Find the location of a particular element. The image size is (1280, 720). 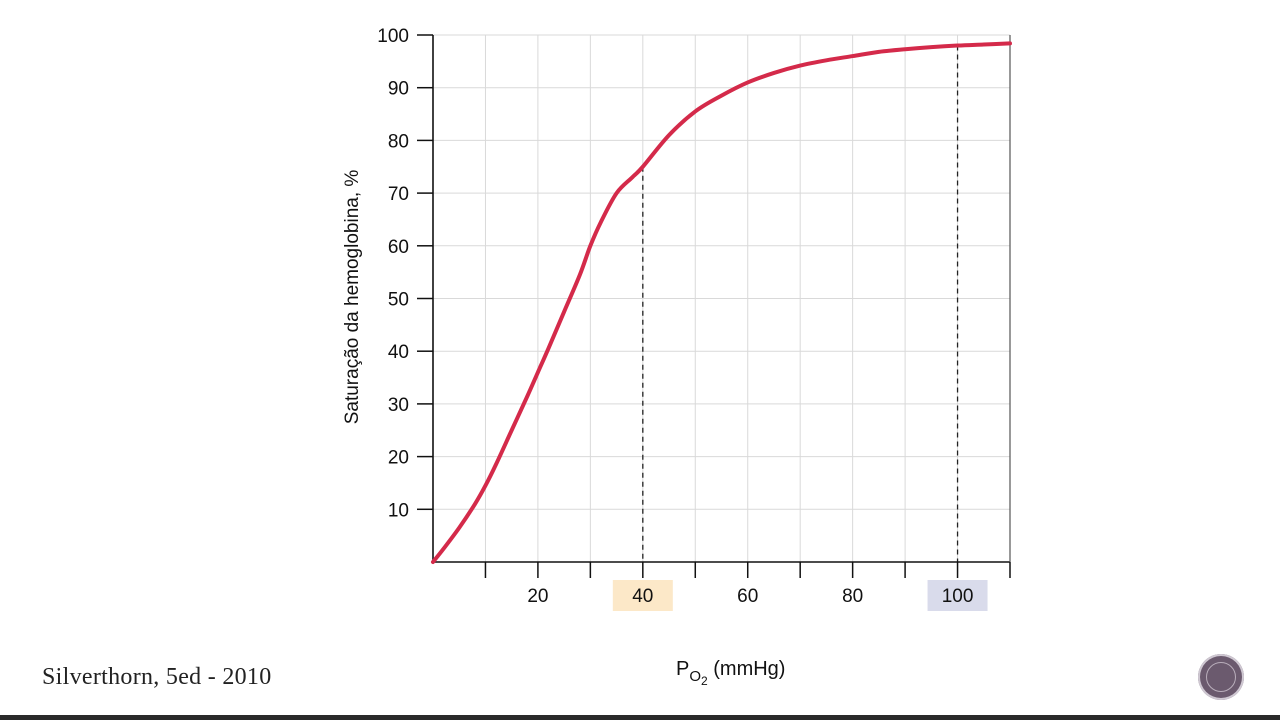

y-tick-label: 10 is located at coordinates (398, 510).